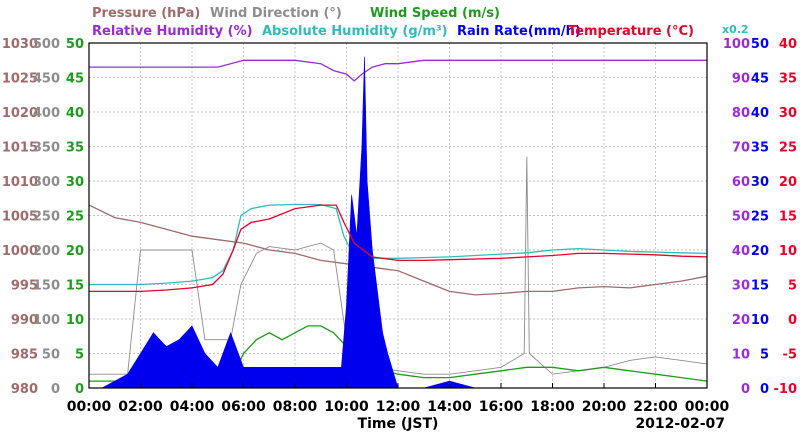  I want to click on y-tick-wind-speed: 5, so click(79, 355).